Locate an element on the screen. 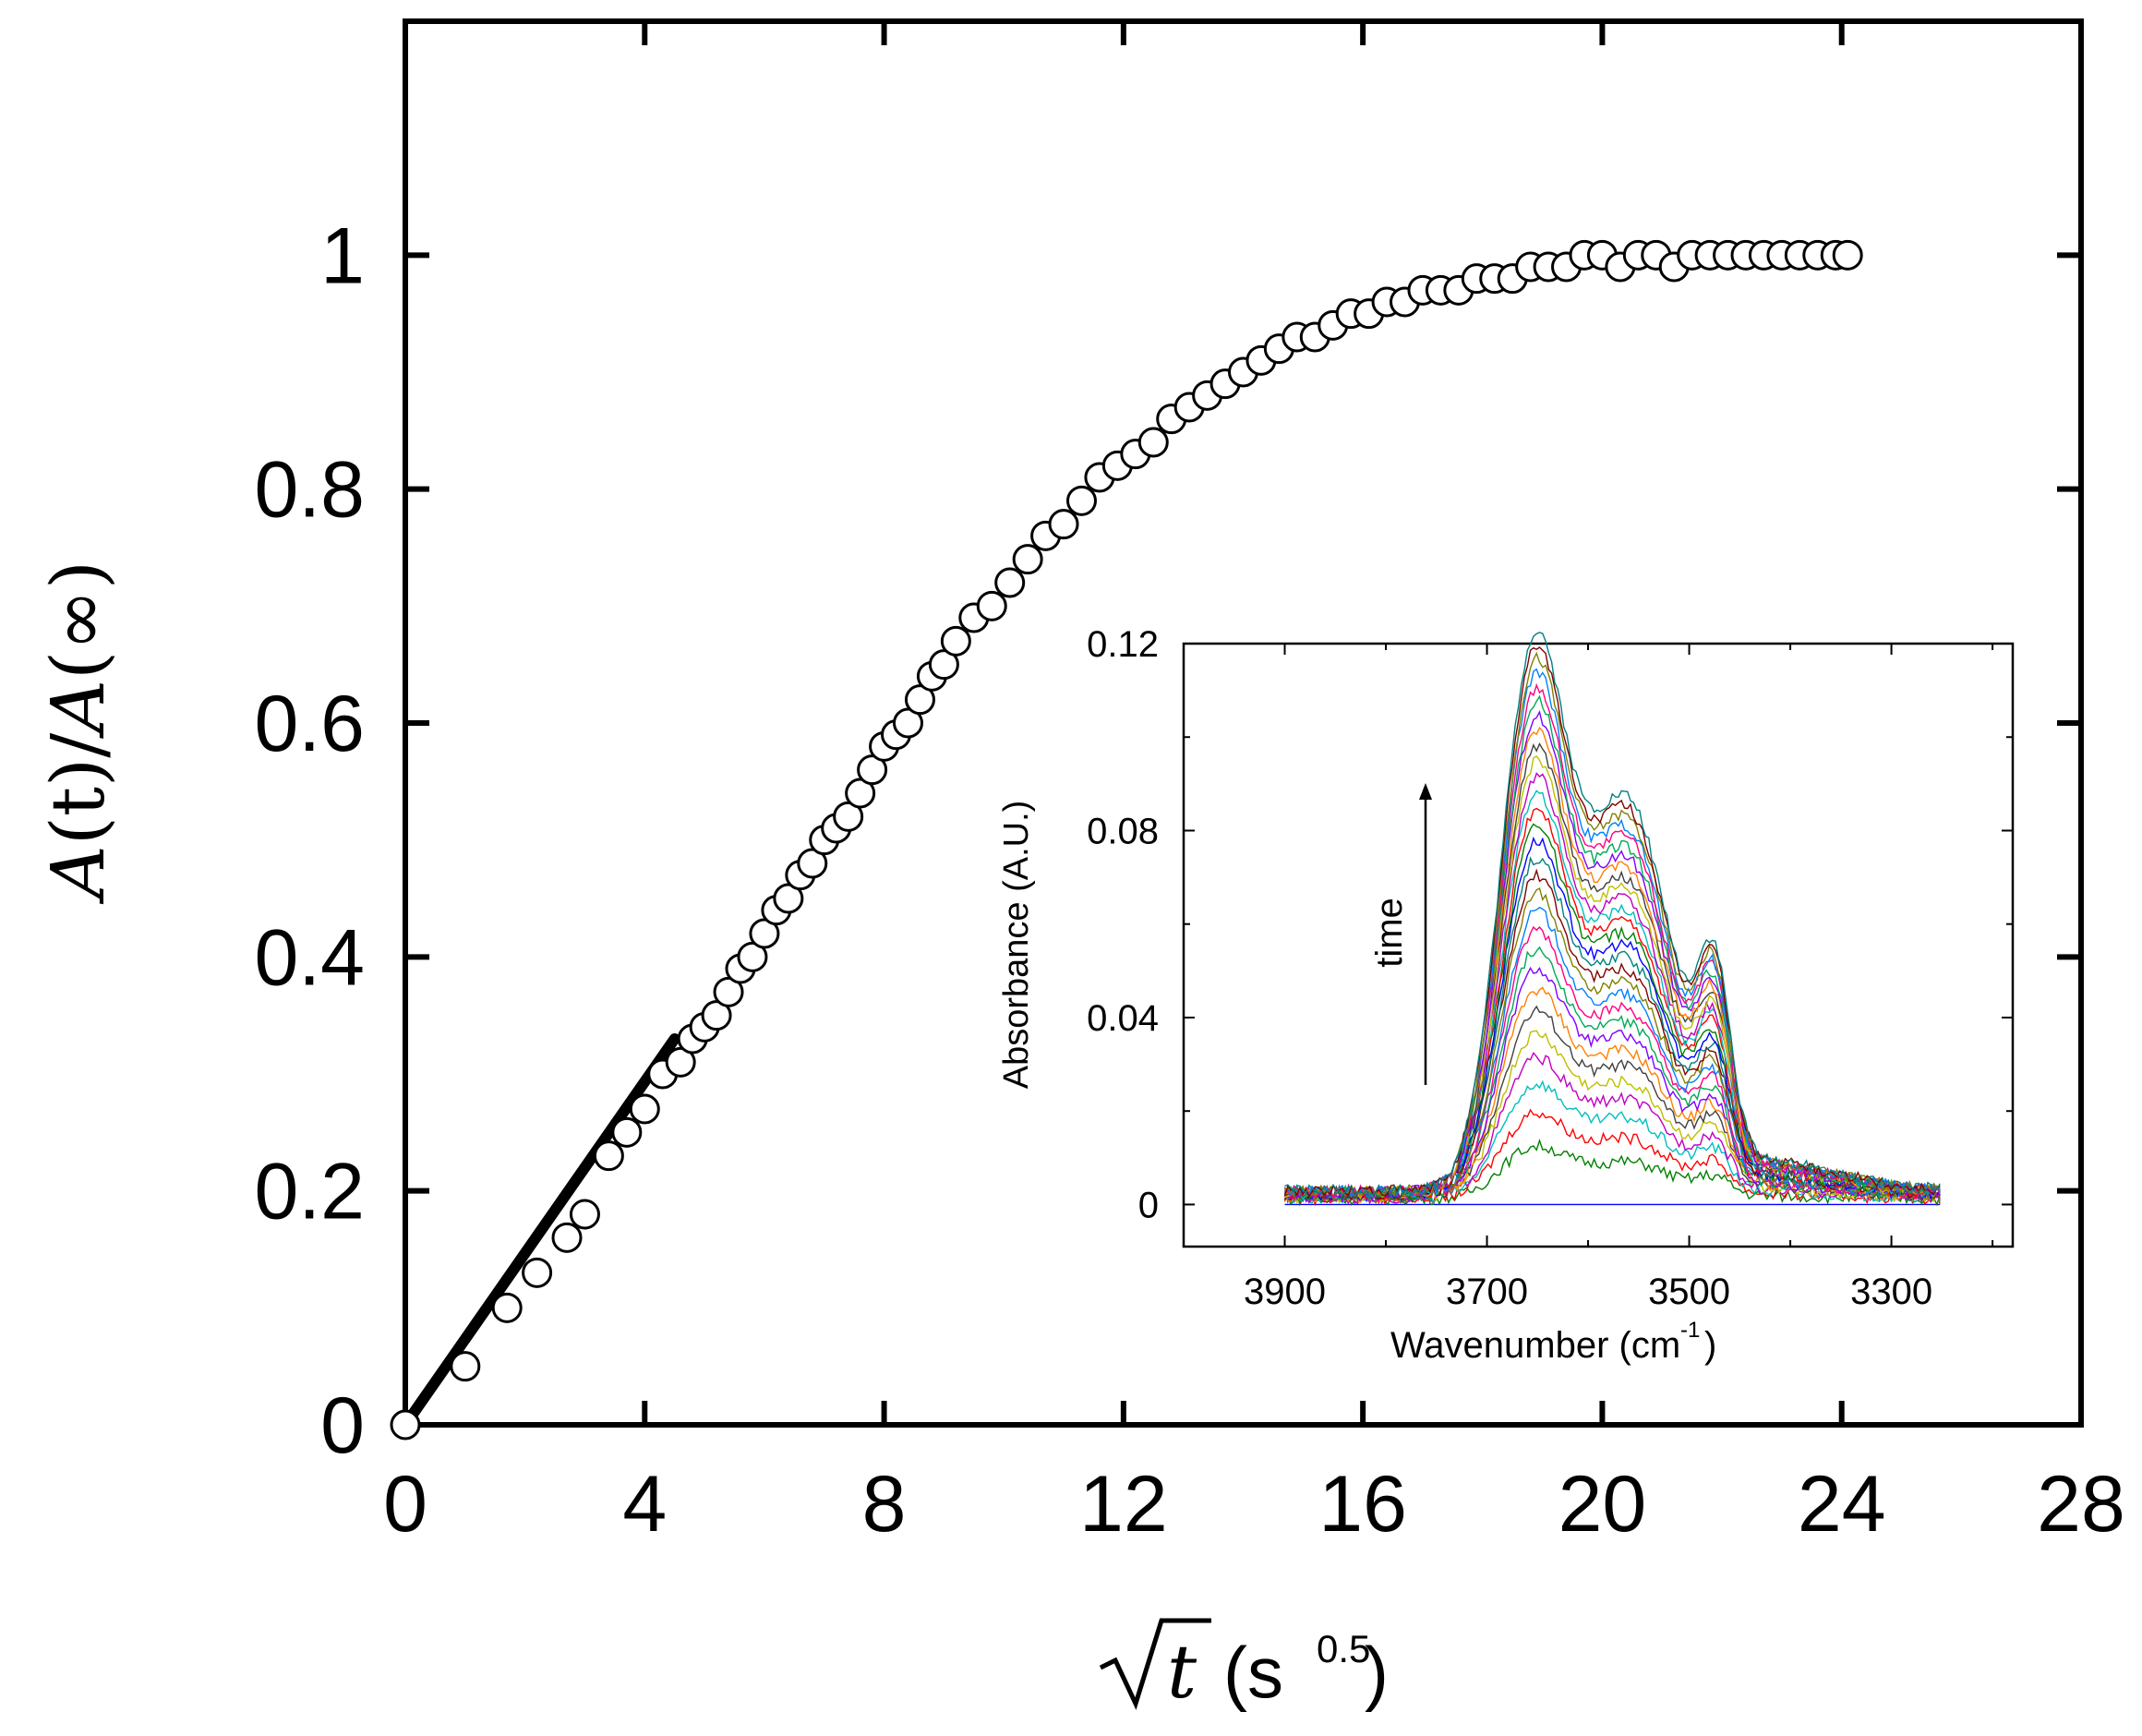  y-tick-label: 0.6 is located at coordinates (309, 724).